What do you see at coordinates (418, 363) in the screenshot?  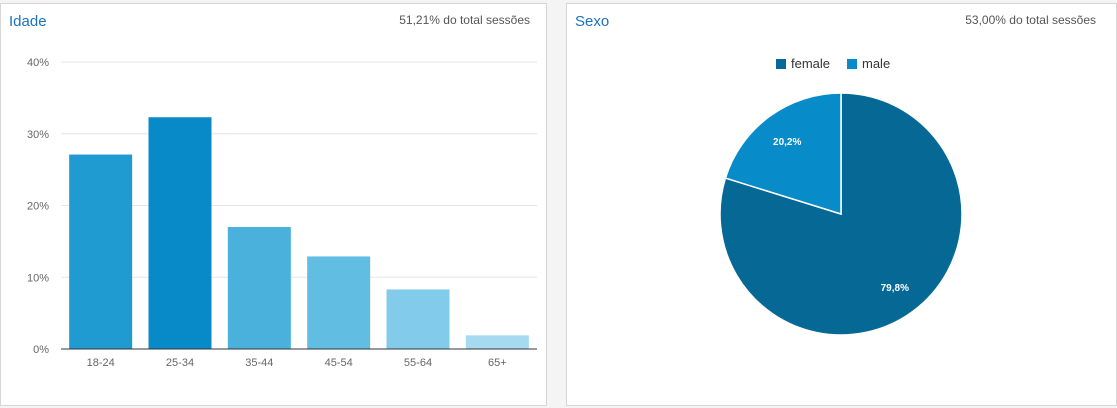 I see `x-tick-label: 55-64` at bounding box center [418, 363].